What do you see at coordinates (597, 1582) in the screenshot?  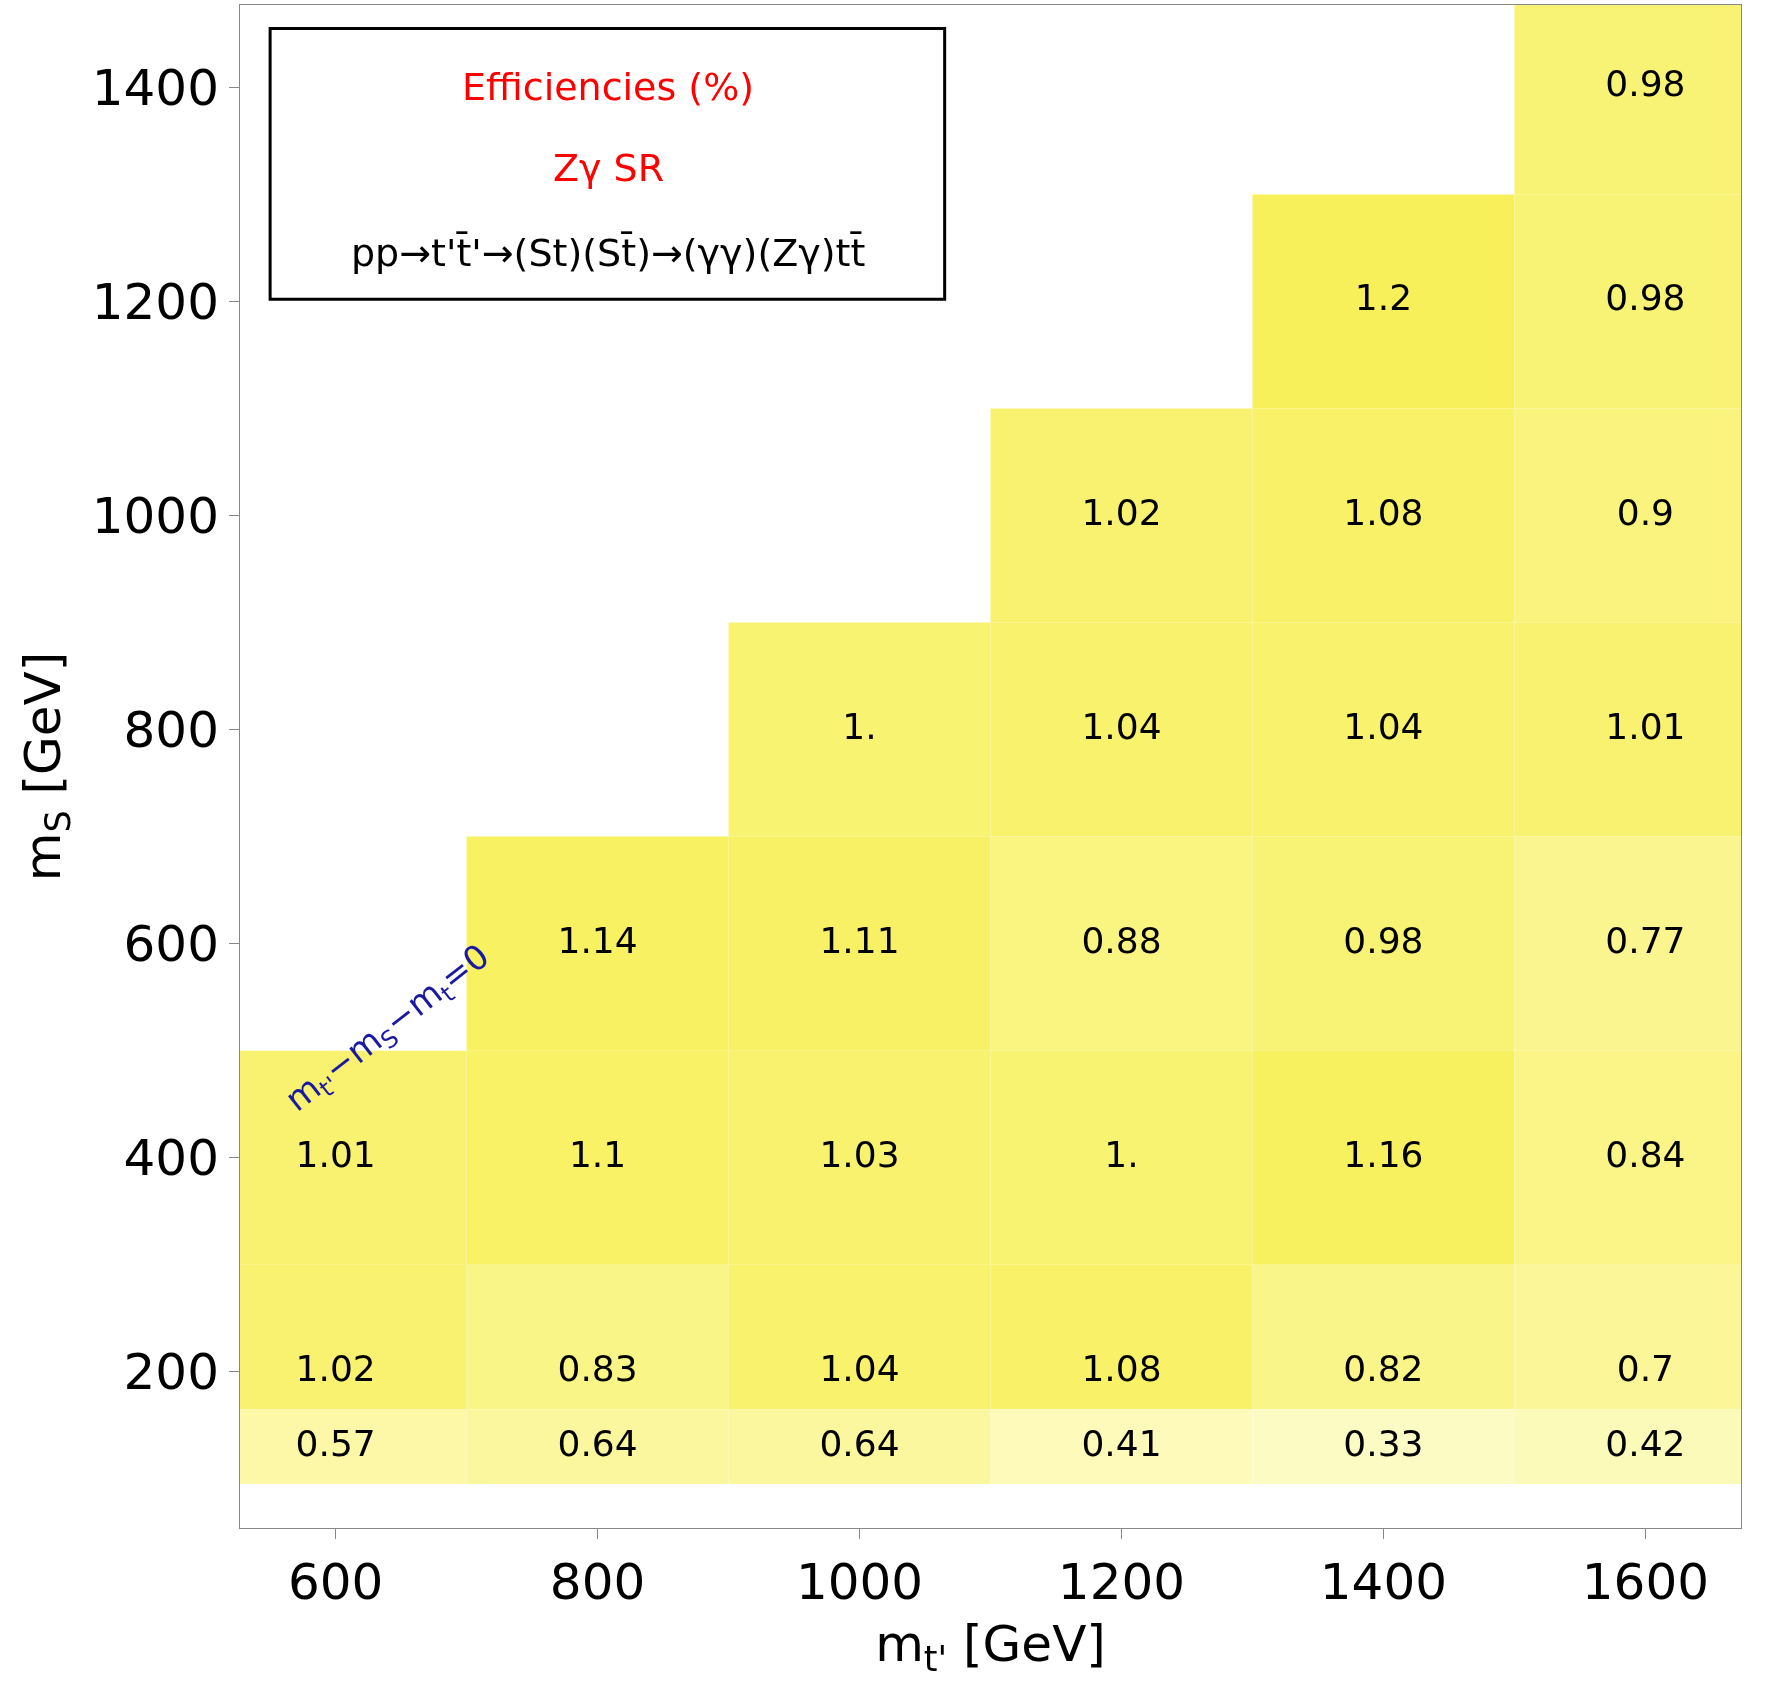 I see `x-tick-label: 800` at bounding box center [597, 1582].